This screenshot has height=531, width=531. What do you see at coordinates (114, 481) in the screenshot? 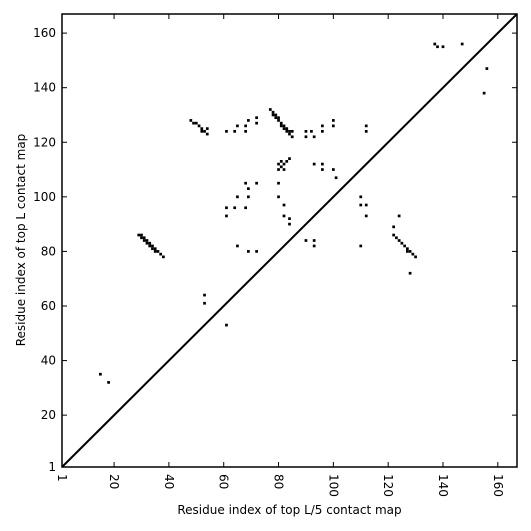
I see `x-tick-label: 20` at bounding box center [114, 481].